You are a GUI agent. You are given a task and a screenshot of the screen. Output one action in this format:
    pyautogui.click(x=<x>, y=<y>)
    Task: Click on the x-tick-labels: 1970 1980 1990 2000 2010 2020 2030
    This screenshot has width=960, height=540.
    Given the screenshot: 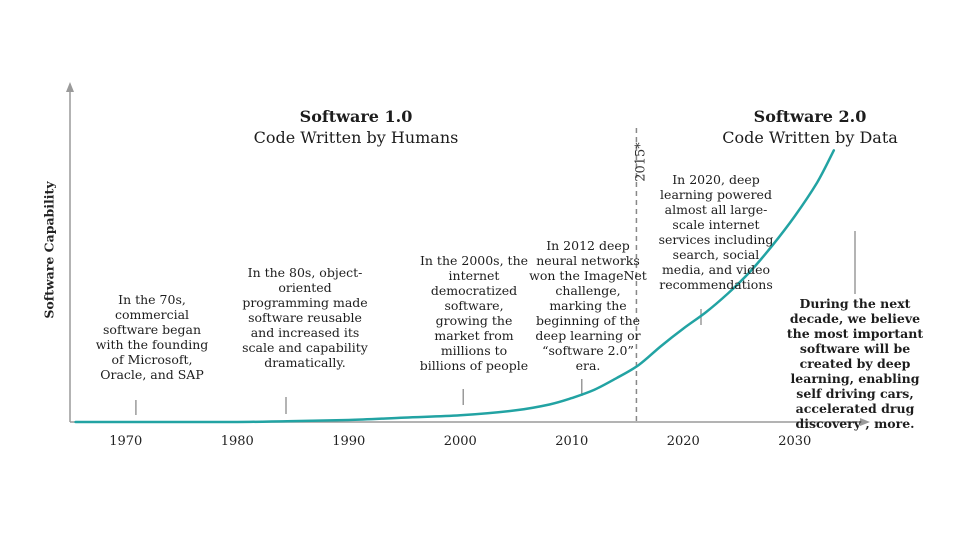 What is the action you would take?
    pyautogui.click(x=460, y=441)
    